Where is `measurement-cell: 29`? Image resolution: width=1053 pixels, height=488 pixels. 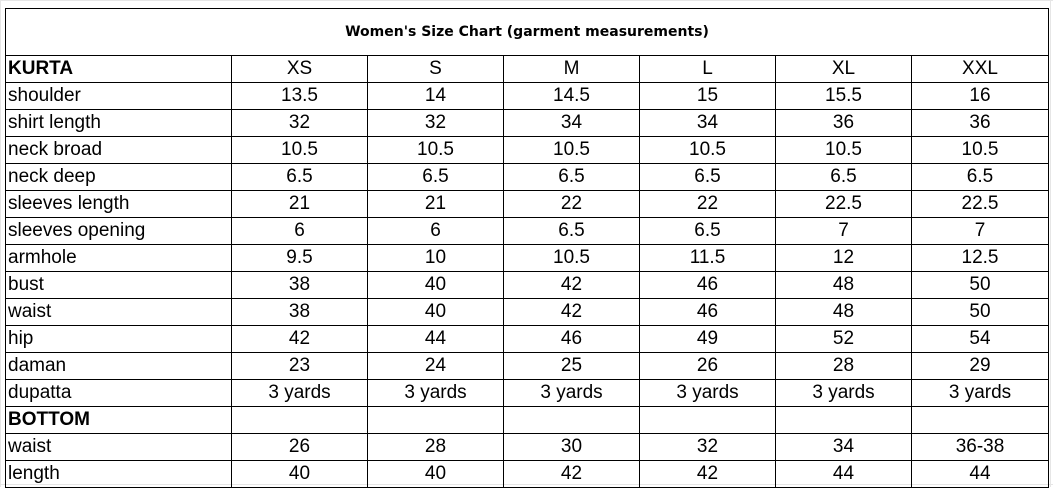
measurement-cell: 29 is located at coordinates (980, 366).